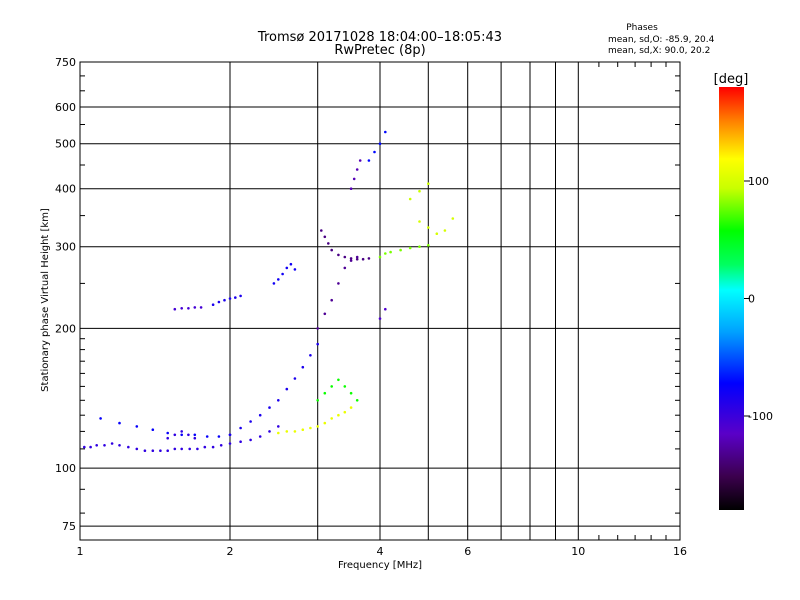 This screenshot has height=600, width=800. Describe the element at coordinates (65, 468) in the screenshot. I see `y-tick-label: 100` at that location.